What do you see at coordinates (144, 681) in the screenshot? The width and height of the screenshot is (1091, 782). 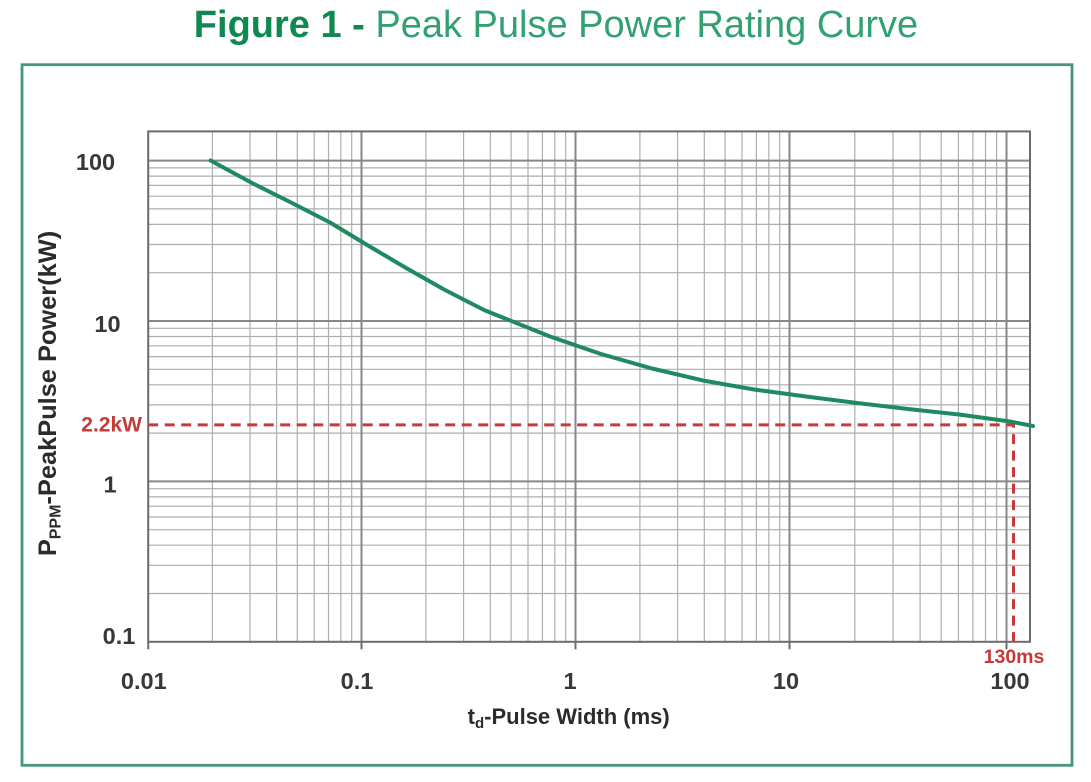 I see `svg-text: 0.01` at bounding box center [144, 681].